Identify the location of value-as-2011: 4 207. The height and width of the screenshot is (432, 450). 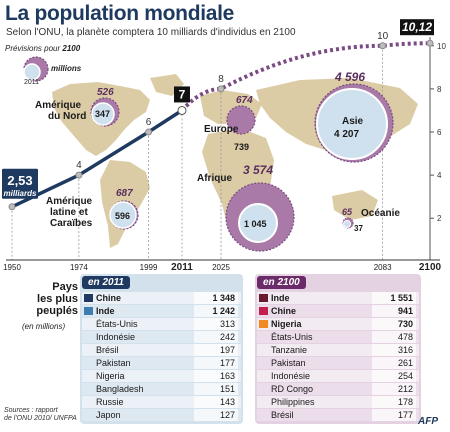
(346, 134).